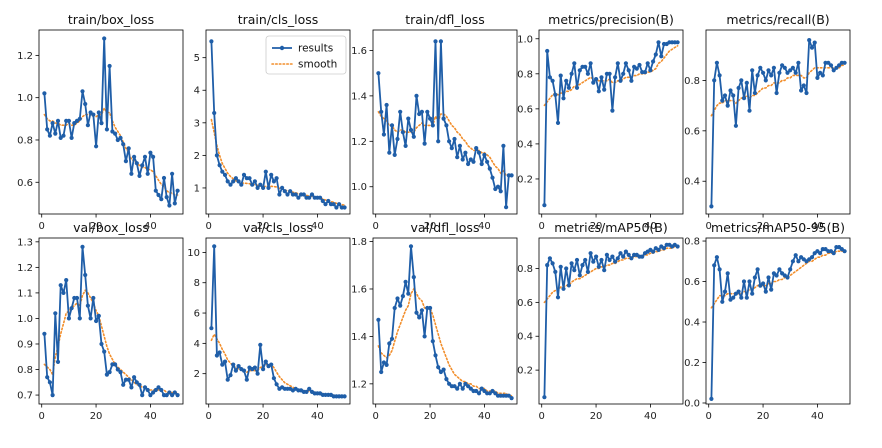 This screenshot has height=448, width=882. What do you see at coordinates (197, 374) in the screenshot?
I see `y-tick-label: 2` at bounding box center [197, 374].